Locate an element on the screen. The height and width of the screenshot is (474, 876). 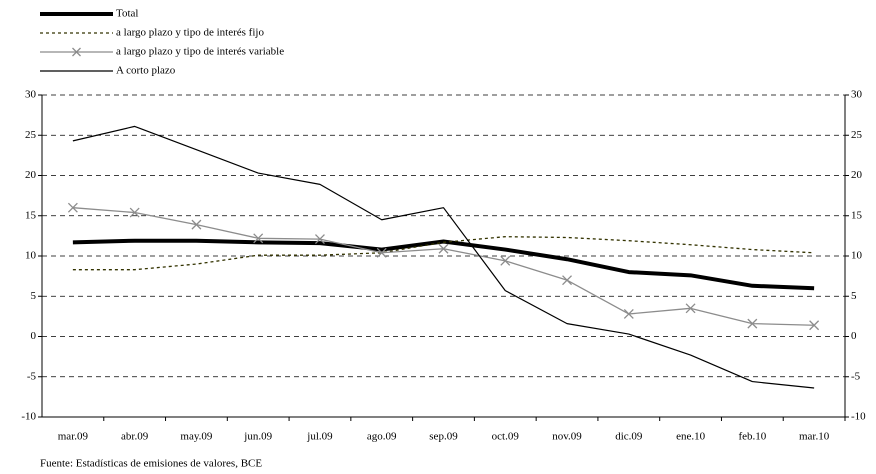
y-tick-label: 5 is located at coordinates (34, 296).